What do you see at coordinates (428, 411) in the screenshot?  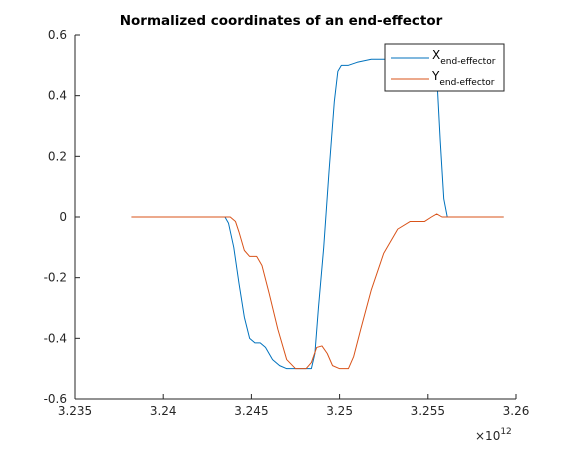 I see `x-tick-label: 3.255` at bounding box center [428, 411].